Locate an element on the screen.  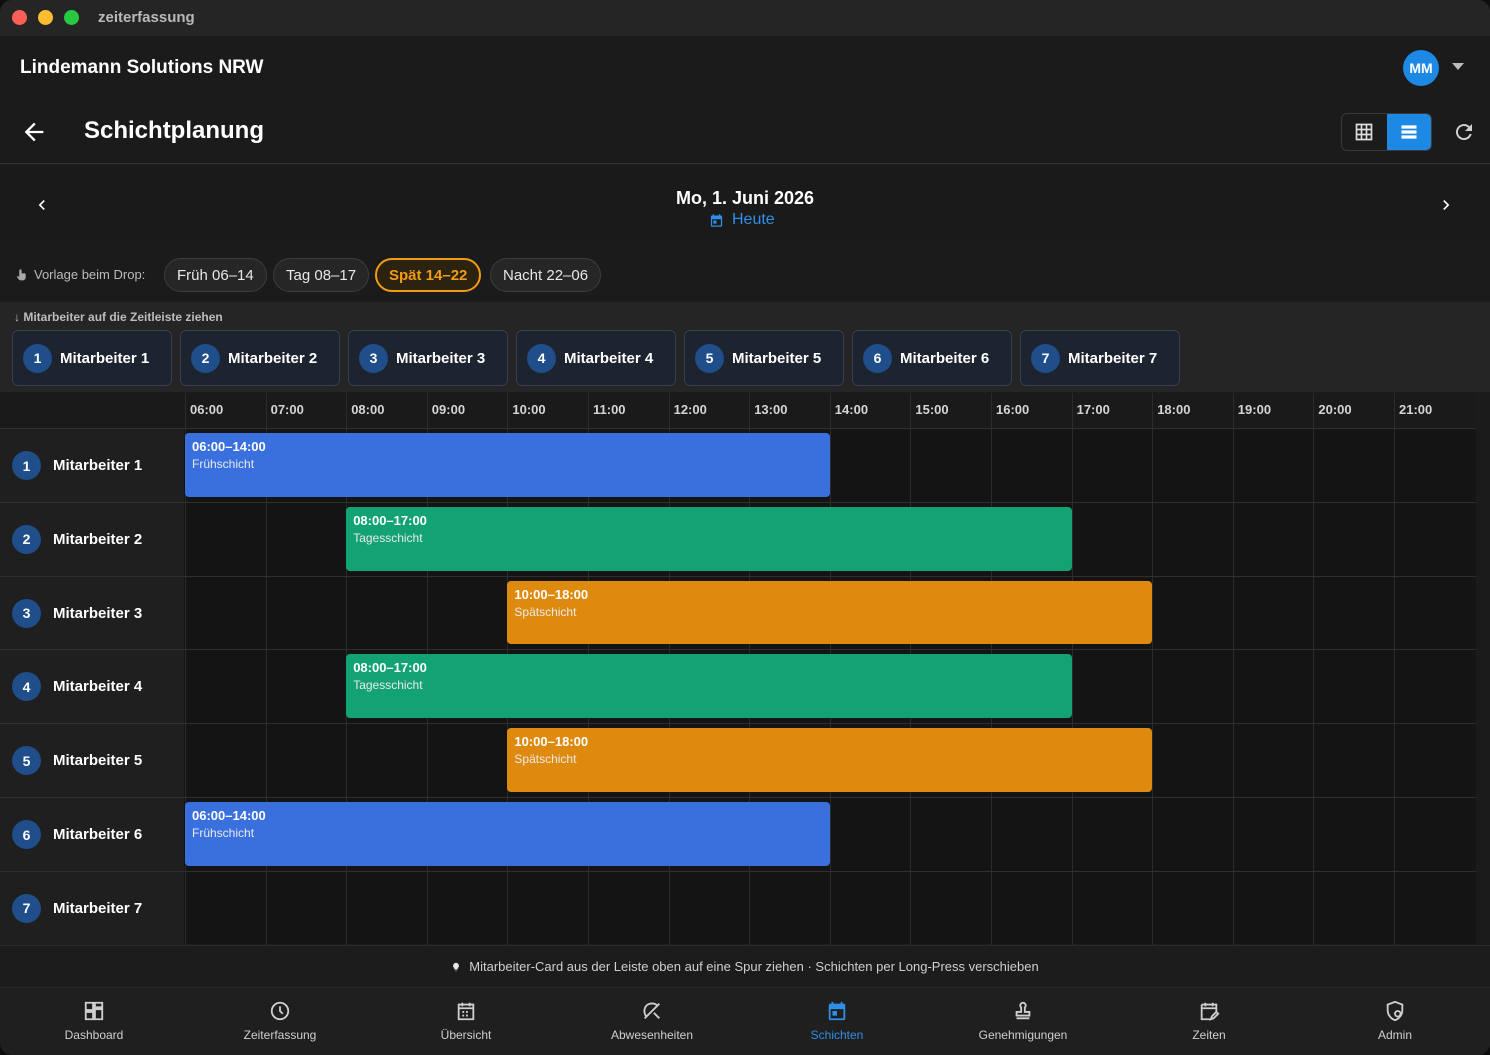
nav-label: Abwesenheiten is located at coordinates (652, 1035).